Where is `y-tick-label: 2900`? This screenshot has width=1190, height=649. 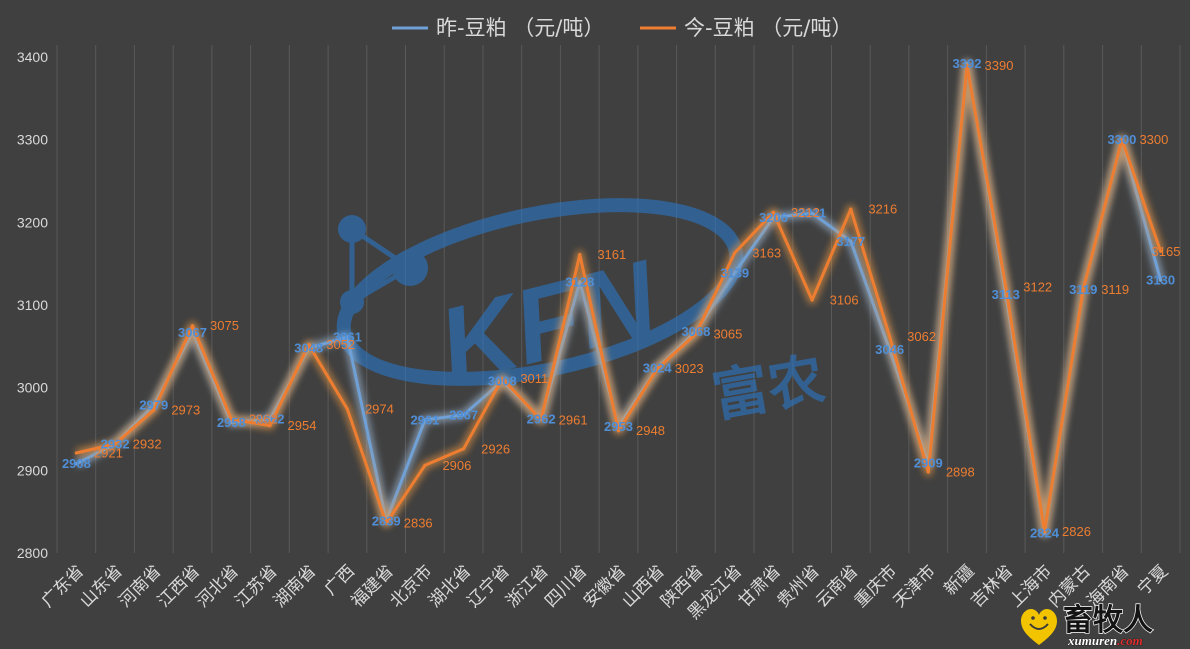
y-tick-label: 2900 is located at coordinates (32, 470).